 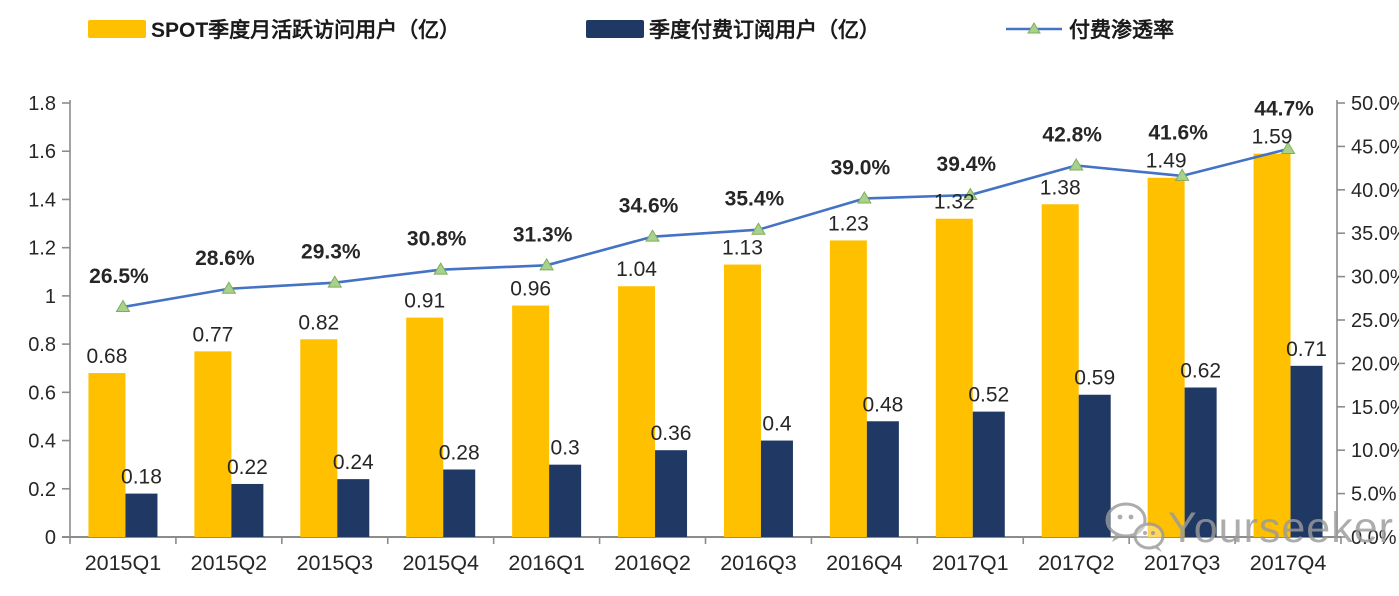 I want to click on left-axis-tick-label: 1.2, so click(x=42, y=249).